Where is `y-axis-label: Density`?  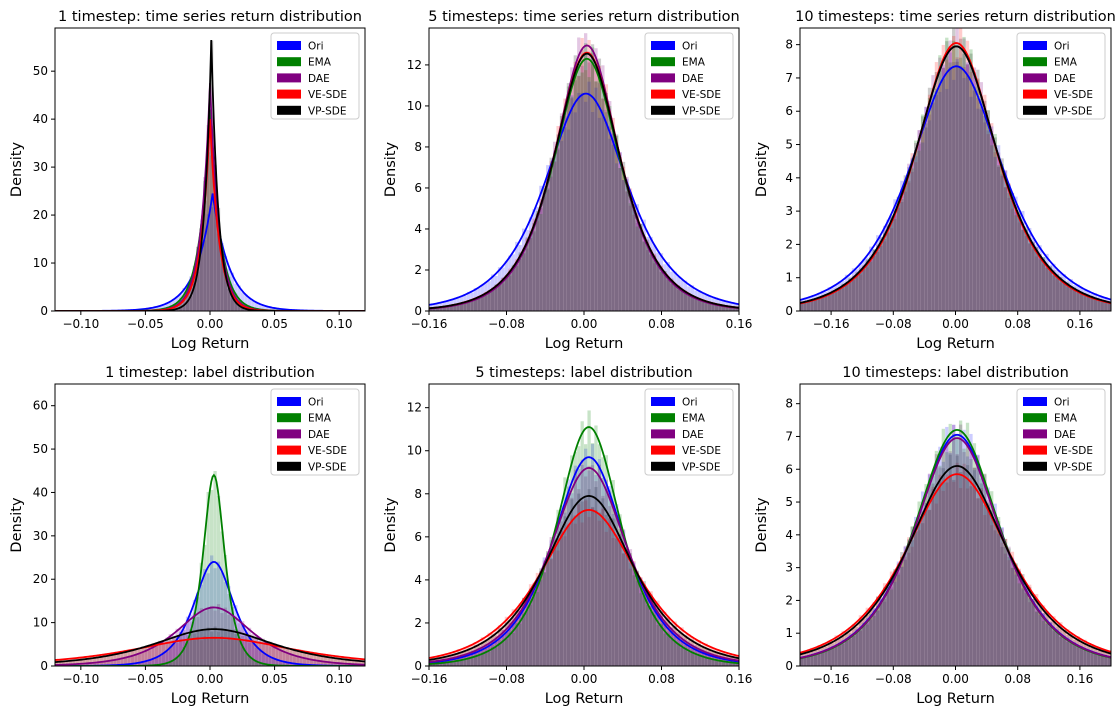
y-axis-label: Density is located at coordinates (17, 525).